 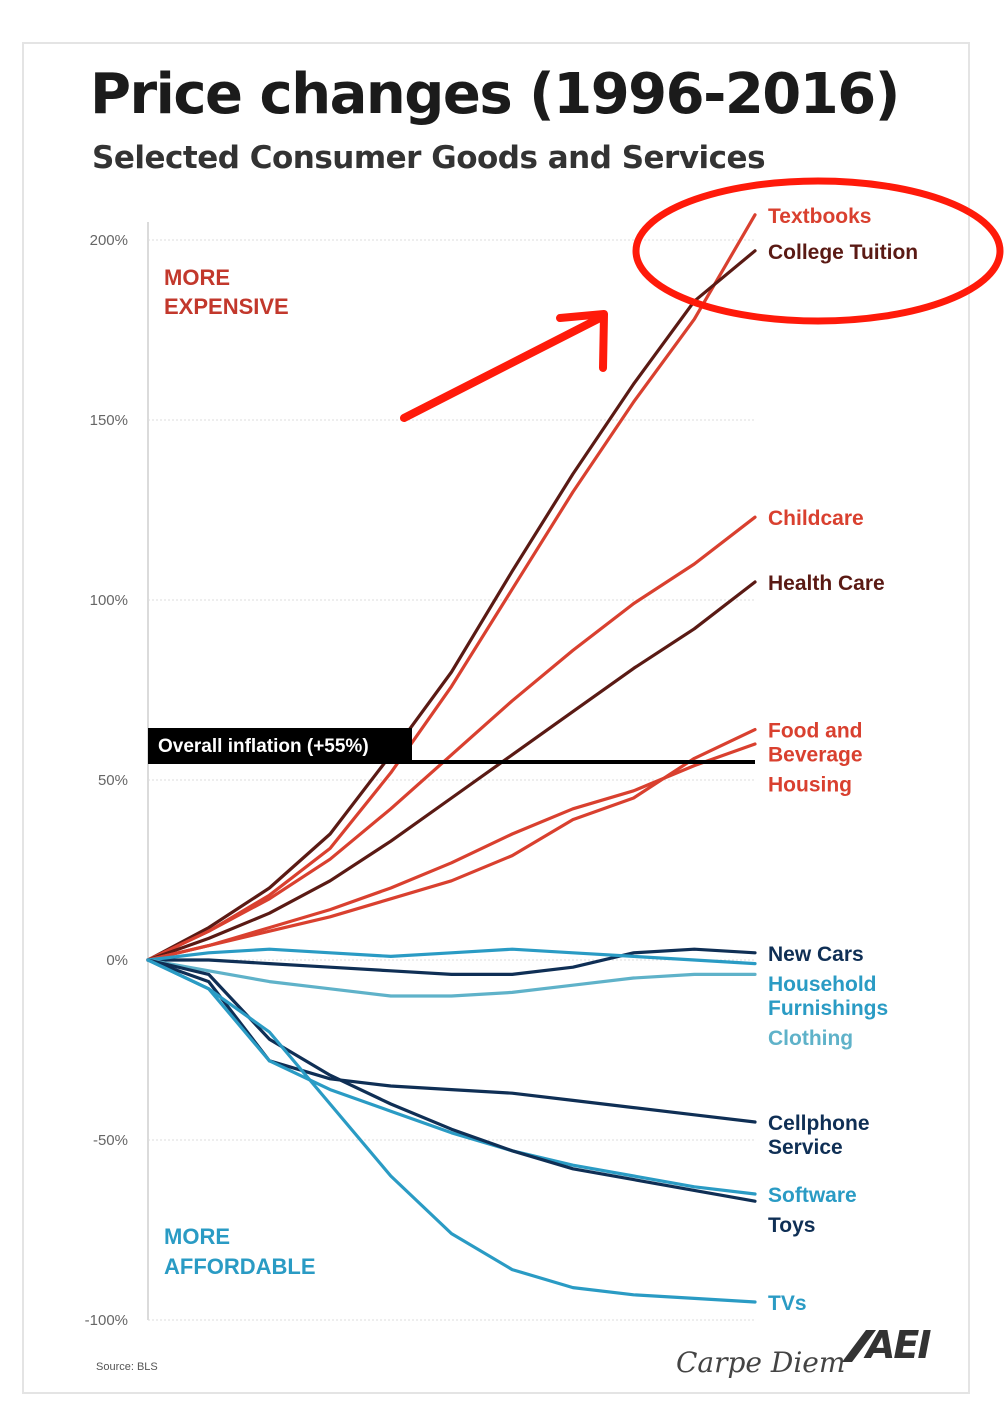 I want to click on series-label-textbooks: Textbooks, so click(x=819, y=216).